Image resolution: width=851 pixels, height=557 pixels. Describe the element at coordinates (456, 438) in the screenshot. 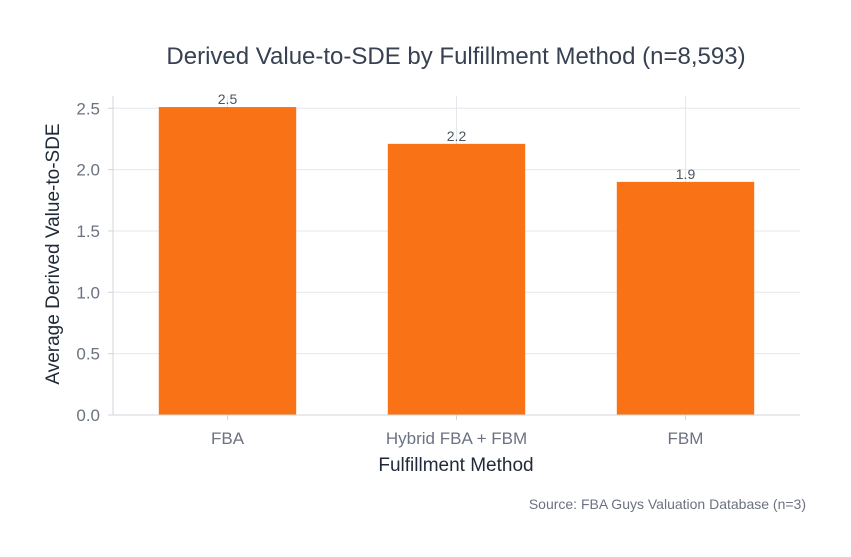

I see `x-tick-label: Hybrid FBA + FBM` at that location.